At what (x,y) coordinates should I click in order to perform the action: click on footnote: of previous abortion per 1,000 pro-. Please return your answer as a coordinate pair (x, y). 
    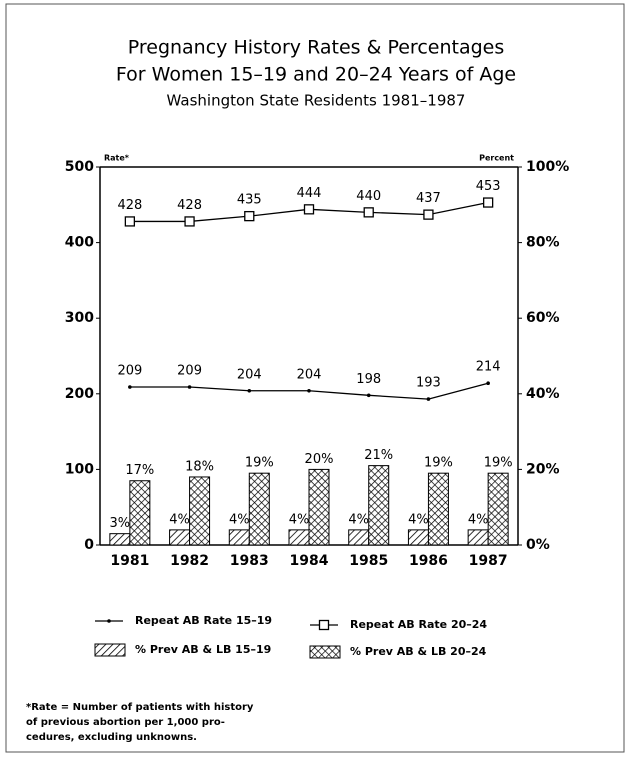
    Looking at the image, I should click on (125, 722).